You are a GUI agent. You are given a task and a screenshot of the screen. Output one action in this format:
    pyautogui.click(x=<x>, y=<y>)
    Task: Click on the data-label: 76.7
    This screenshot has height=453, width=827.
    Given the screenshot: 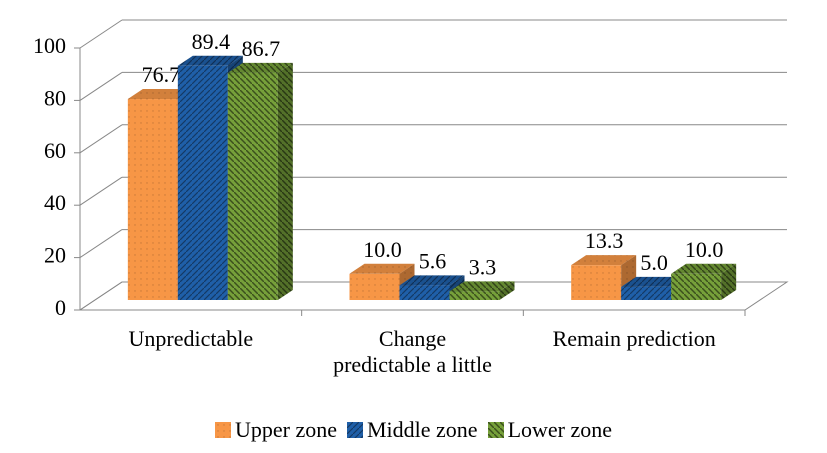 What is the action you would take?
    pyautogui.click(x=161, y=74)
    